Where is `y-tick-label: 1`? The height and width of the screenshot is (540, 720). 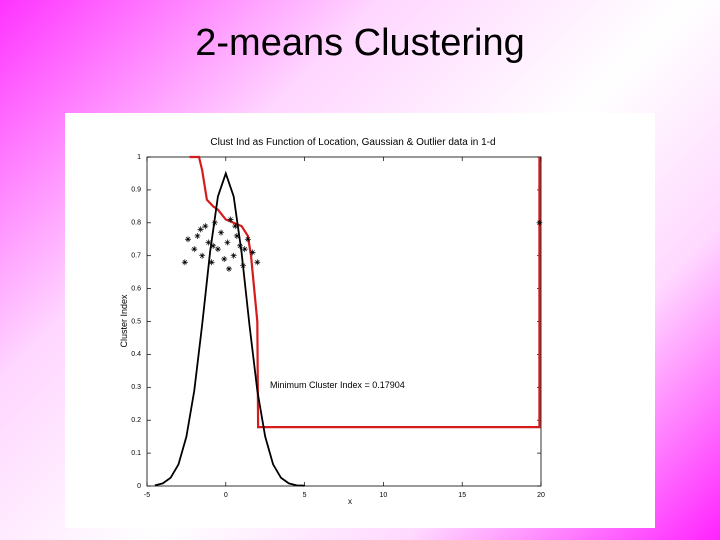 y-tick-label: 1 is located at coordinates (139, 157).